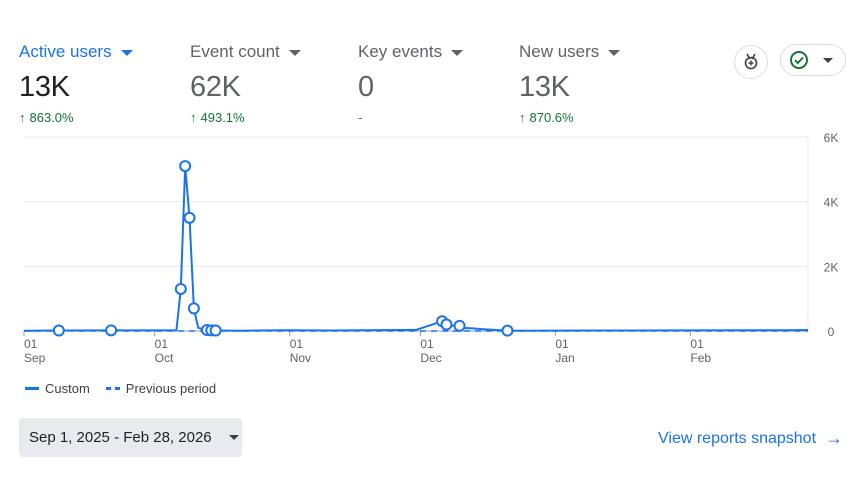 This screenshot has width=865, height=485. I want to click on metric-change-value: 493.1%, so click(222, 117).